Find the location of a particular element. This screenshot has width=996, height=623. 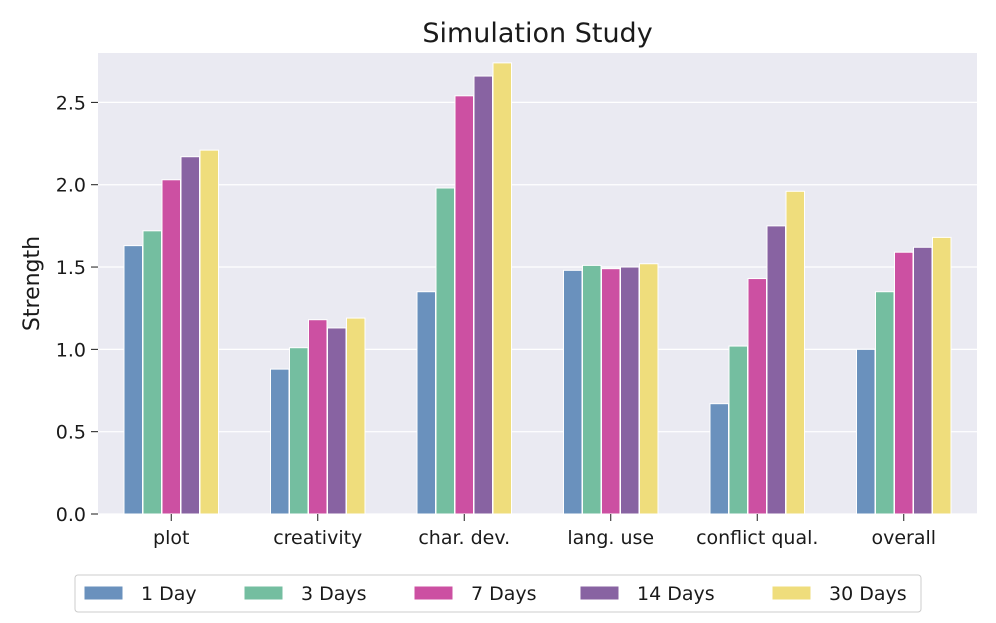

y-tick-label: 2.5 is located at coordinates (71, 103).